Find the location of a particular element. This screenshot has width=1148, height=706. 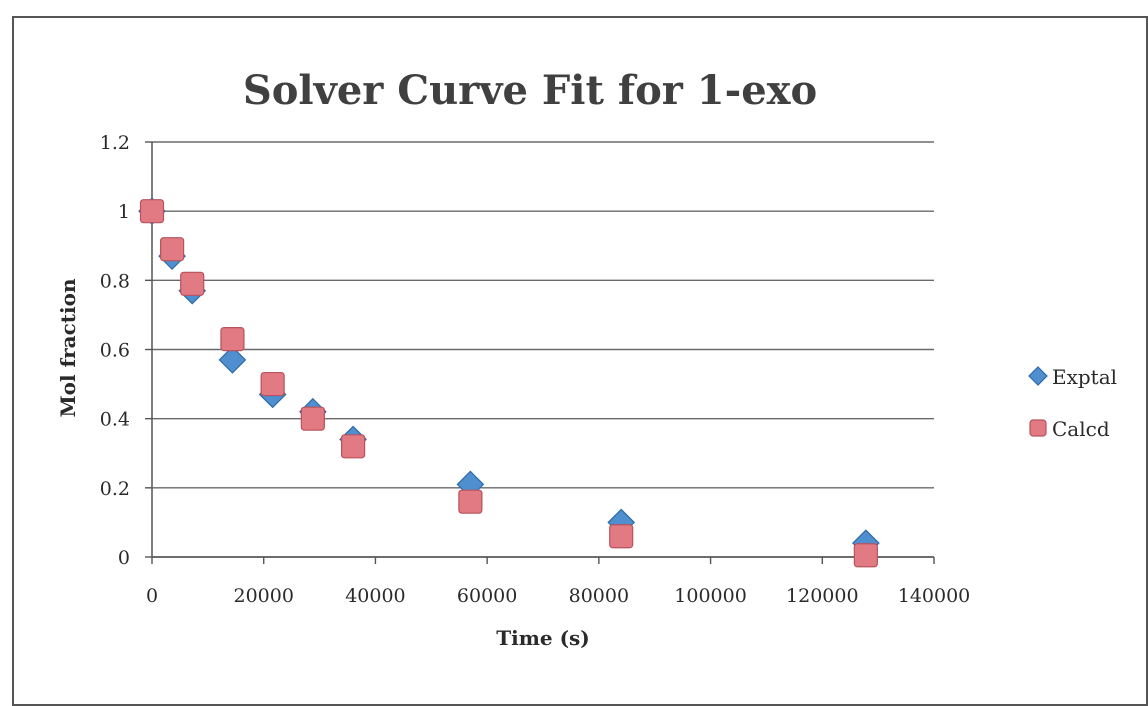

x-axis-label: Time (s) is located at coordinates (543, 638).